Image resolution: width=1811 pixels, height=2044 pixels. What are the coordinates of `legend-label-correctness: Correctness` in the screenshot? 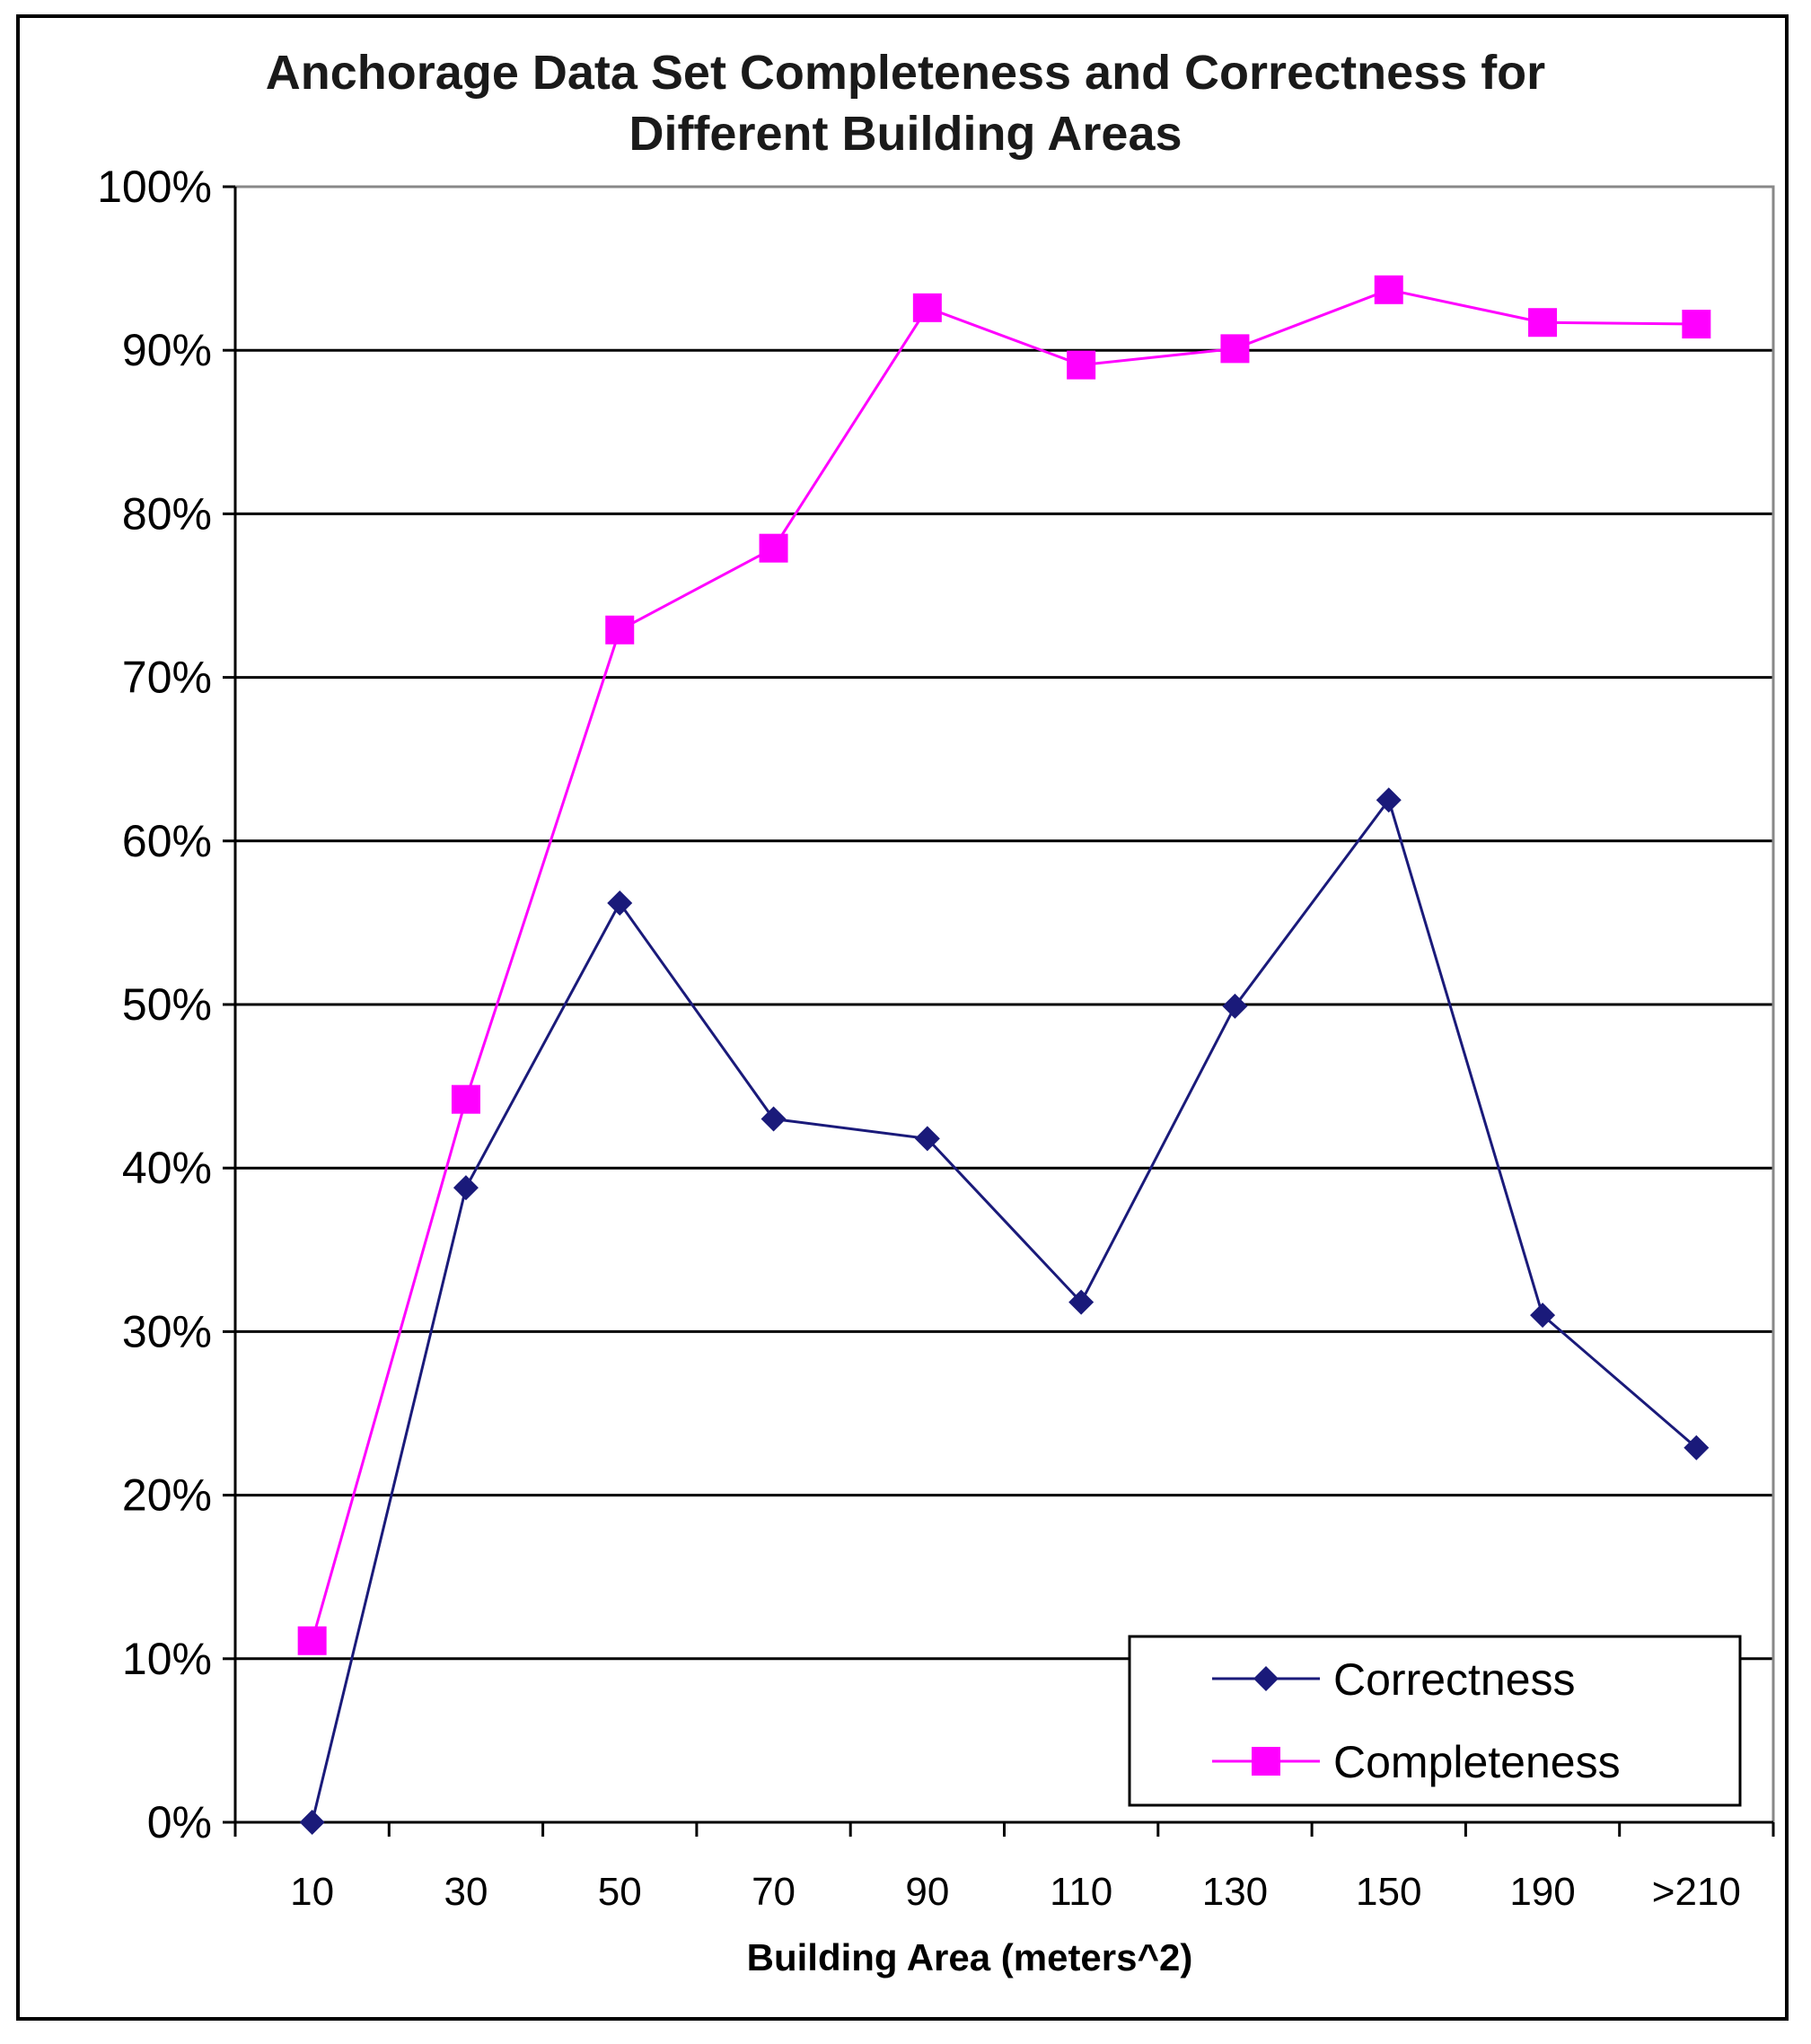 It's located at (1454, 1679).